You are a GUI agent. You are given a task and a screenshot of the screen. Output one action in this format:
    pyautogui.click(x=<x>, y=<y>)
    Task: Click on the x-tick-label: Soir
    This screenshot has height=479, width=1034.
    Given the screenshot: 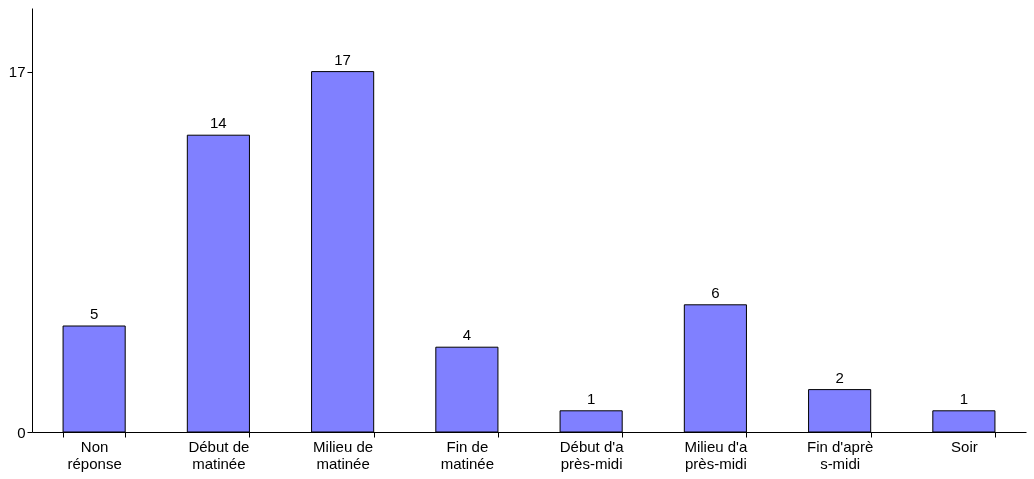 What is the action you would take?
    pyautogui.click(x=964, y=446)
    